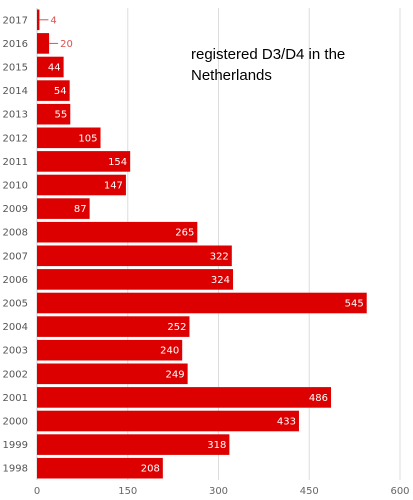  I want to click on value-label: 486, so click(318, 398).